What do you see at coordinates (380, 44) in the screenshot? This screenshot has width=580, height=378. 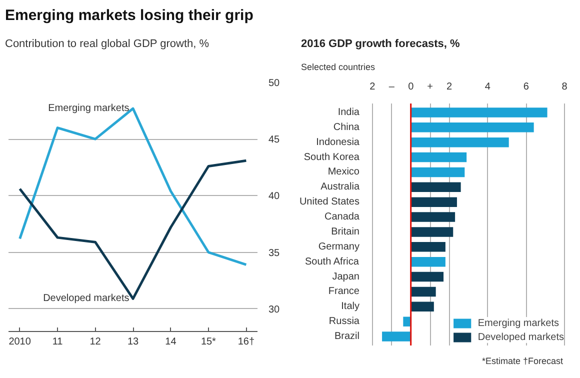 I see `chart-title: 2016 GDP growth forecasts, %` at bounding box center [380, 44].